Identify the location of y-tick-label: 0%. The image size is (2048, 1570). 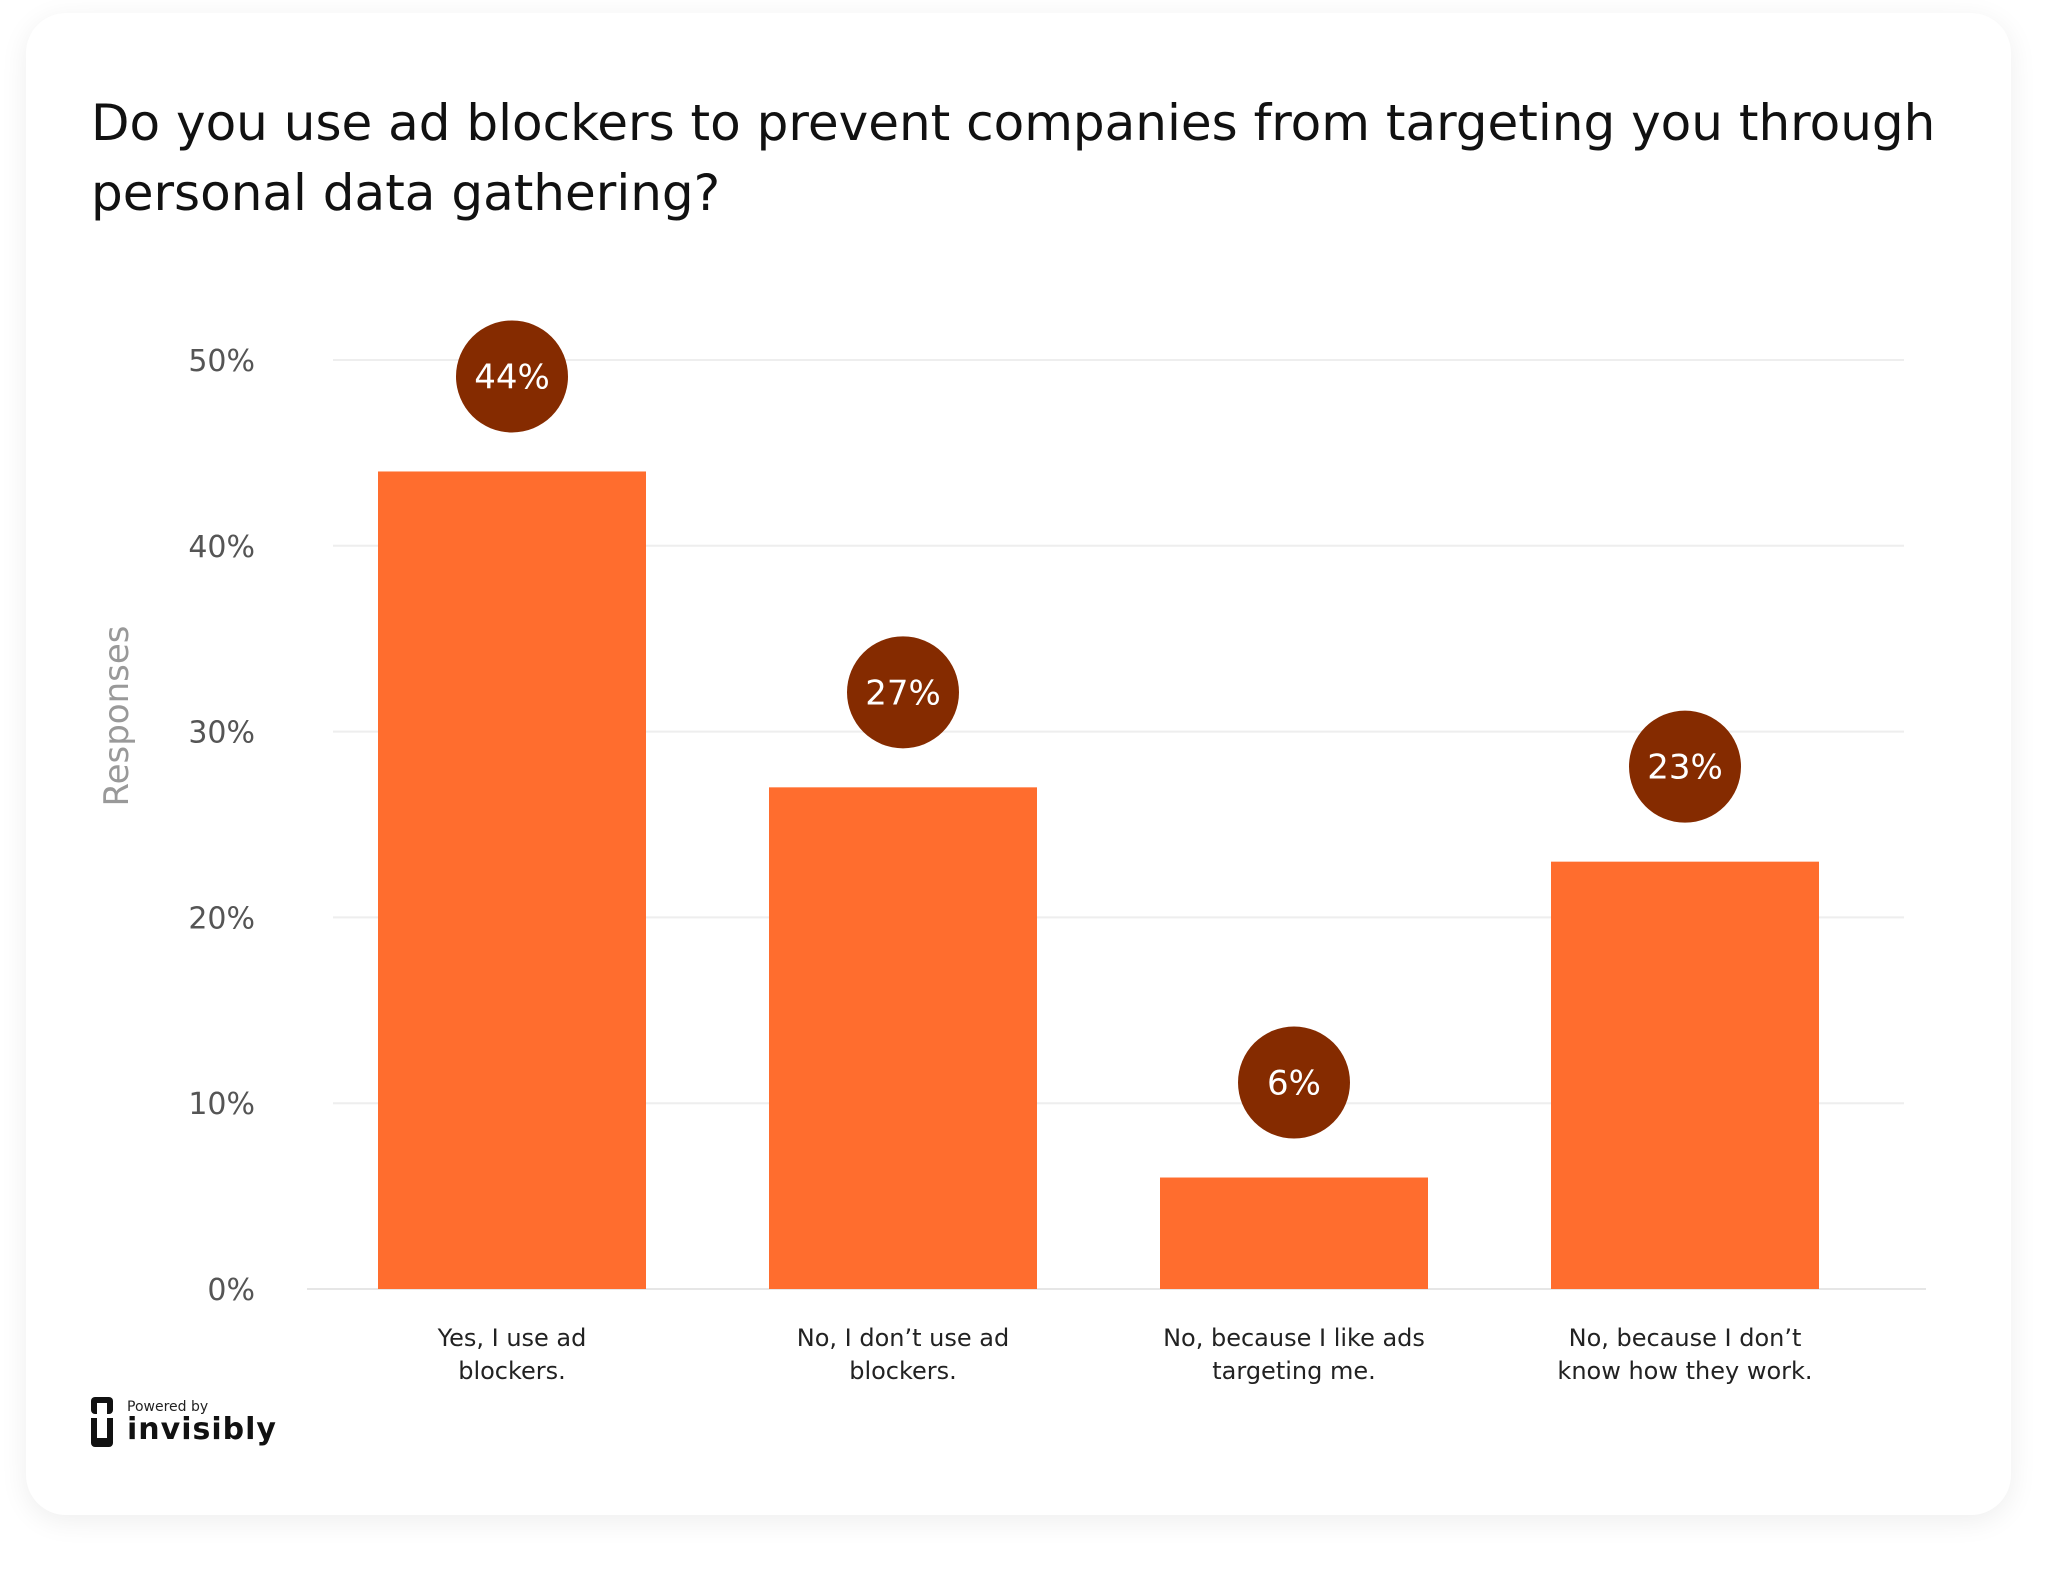
(231, 1290).